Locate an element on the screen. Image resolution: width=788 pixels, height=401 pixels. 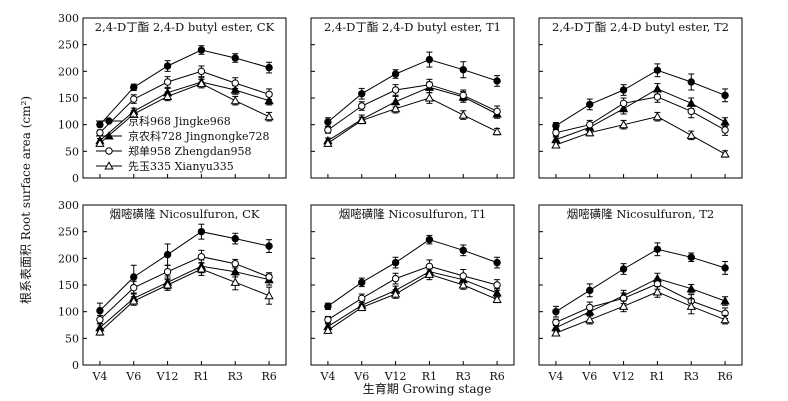
y-tick-label: 200 is located at coordinates (68, 71).